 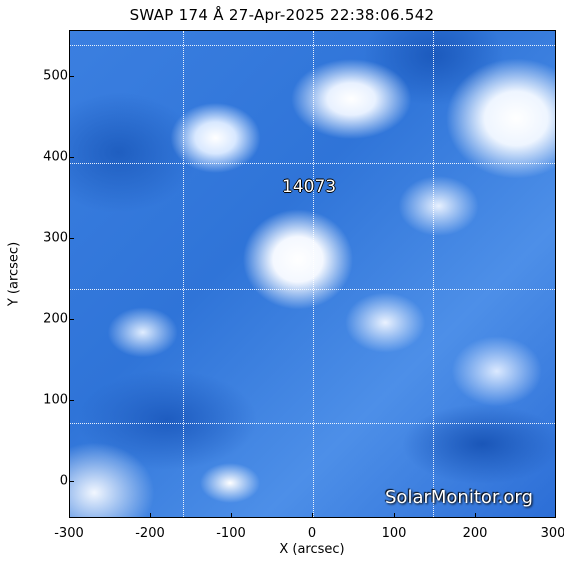 I want to click on active-region-label: 14073, so click(x=309, y=187).